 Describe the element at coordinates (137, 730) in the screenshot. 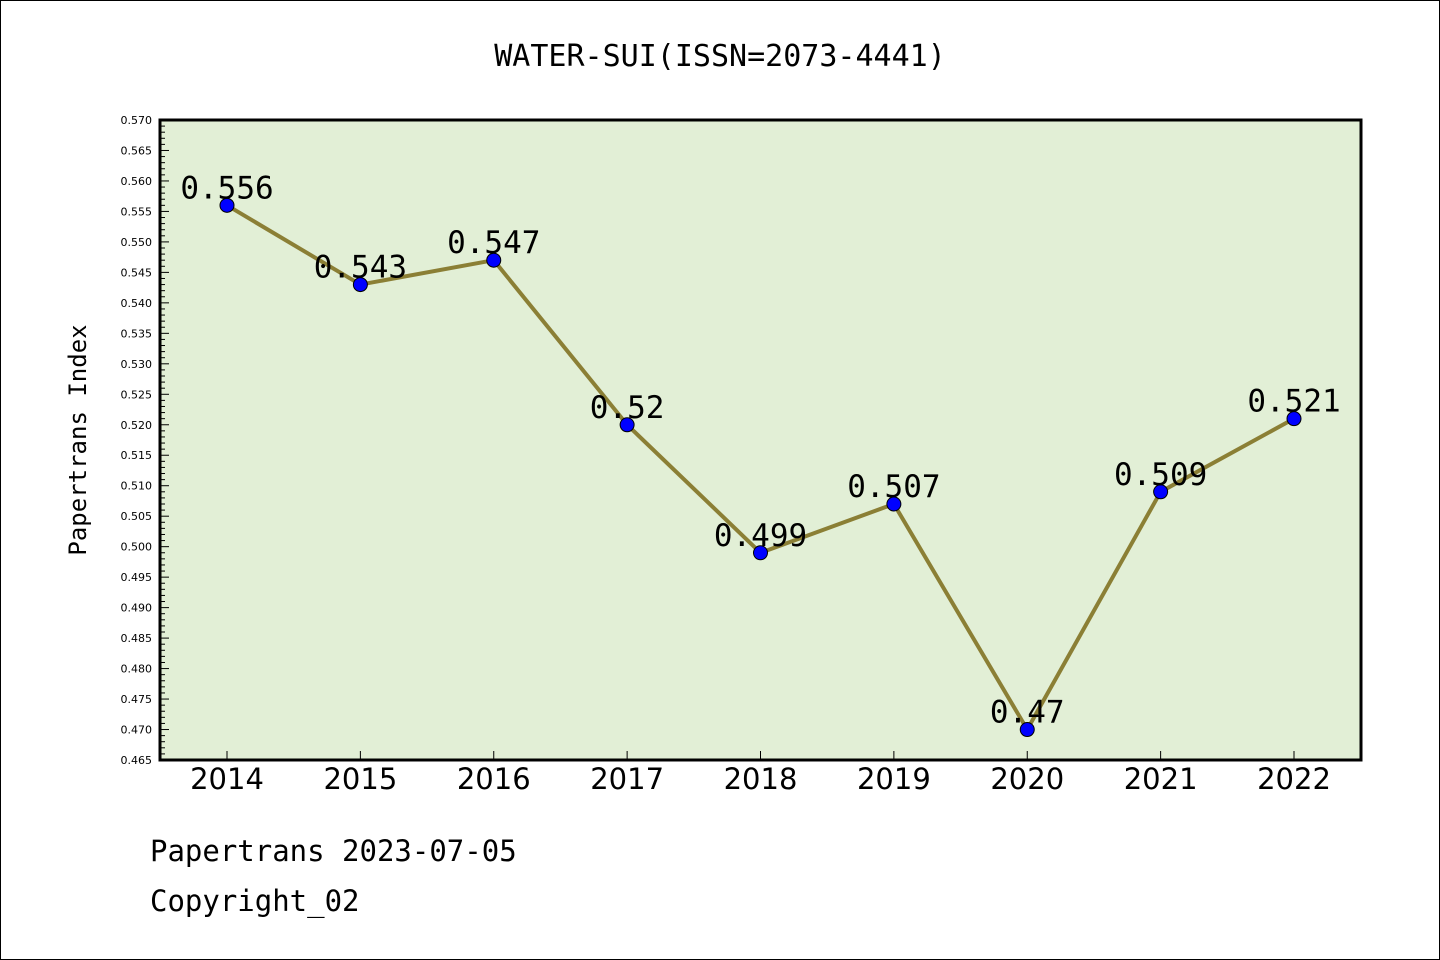

I see `y-tick-label: 0.470` at that location.